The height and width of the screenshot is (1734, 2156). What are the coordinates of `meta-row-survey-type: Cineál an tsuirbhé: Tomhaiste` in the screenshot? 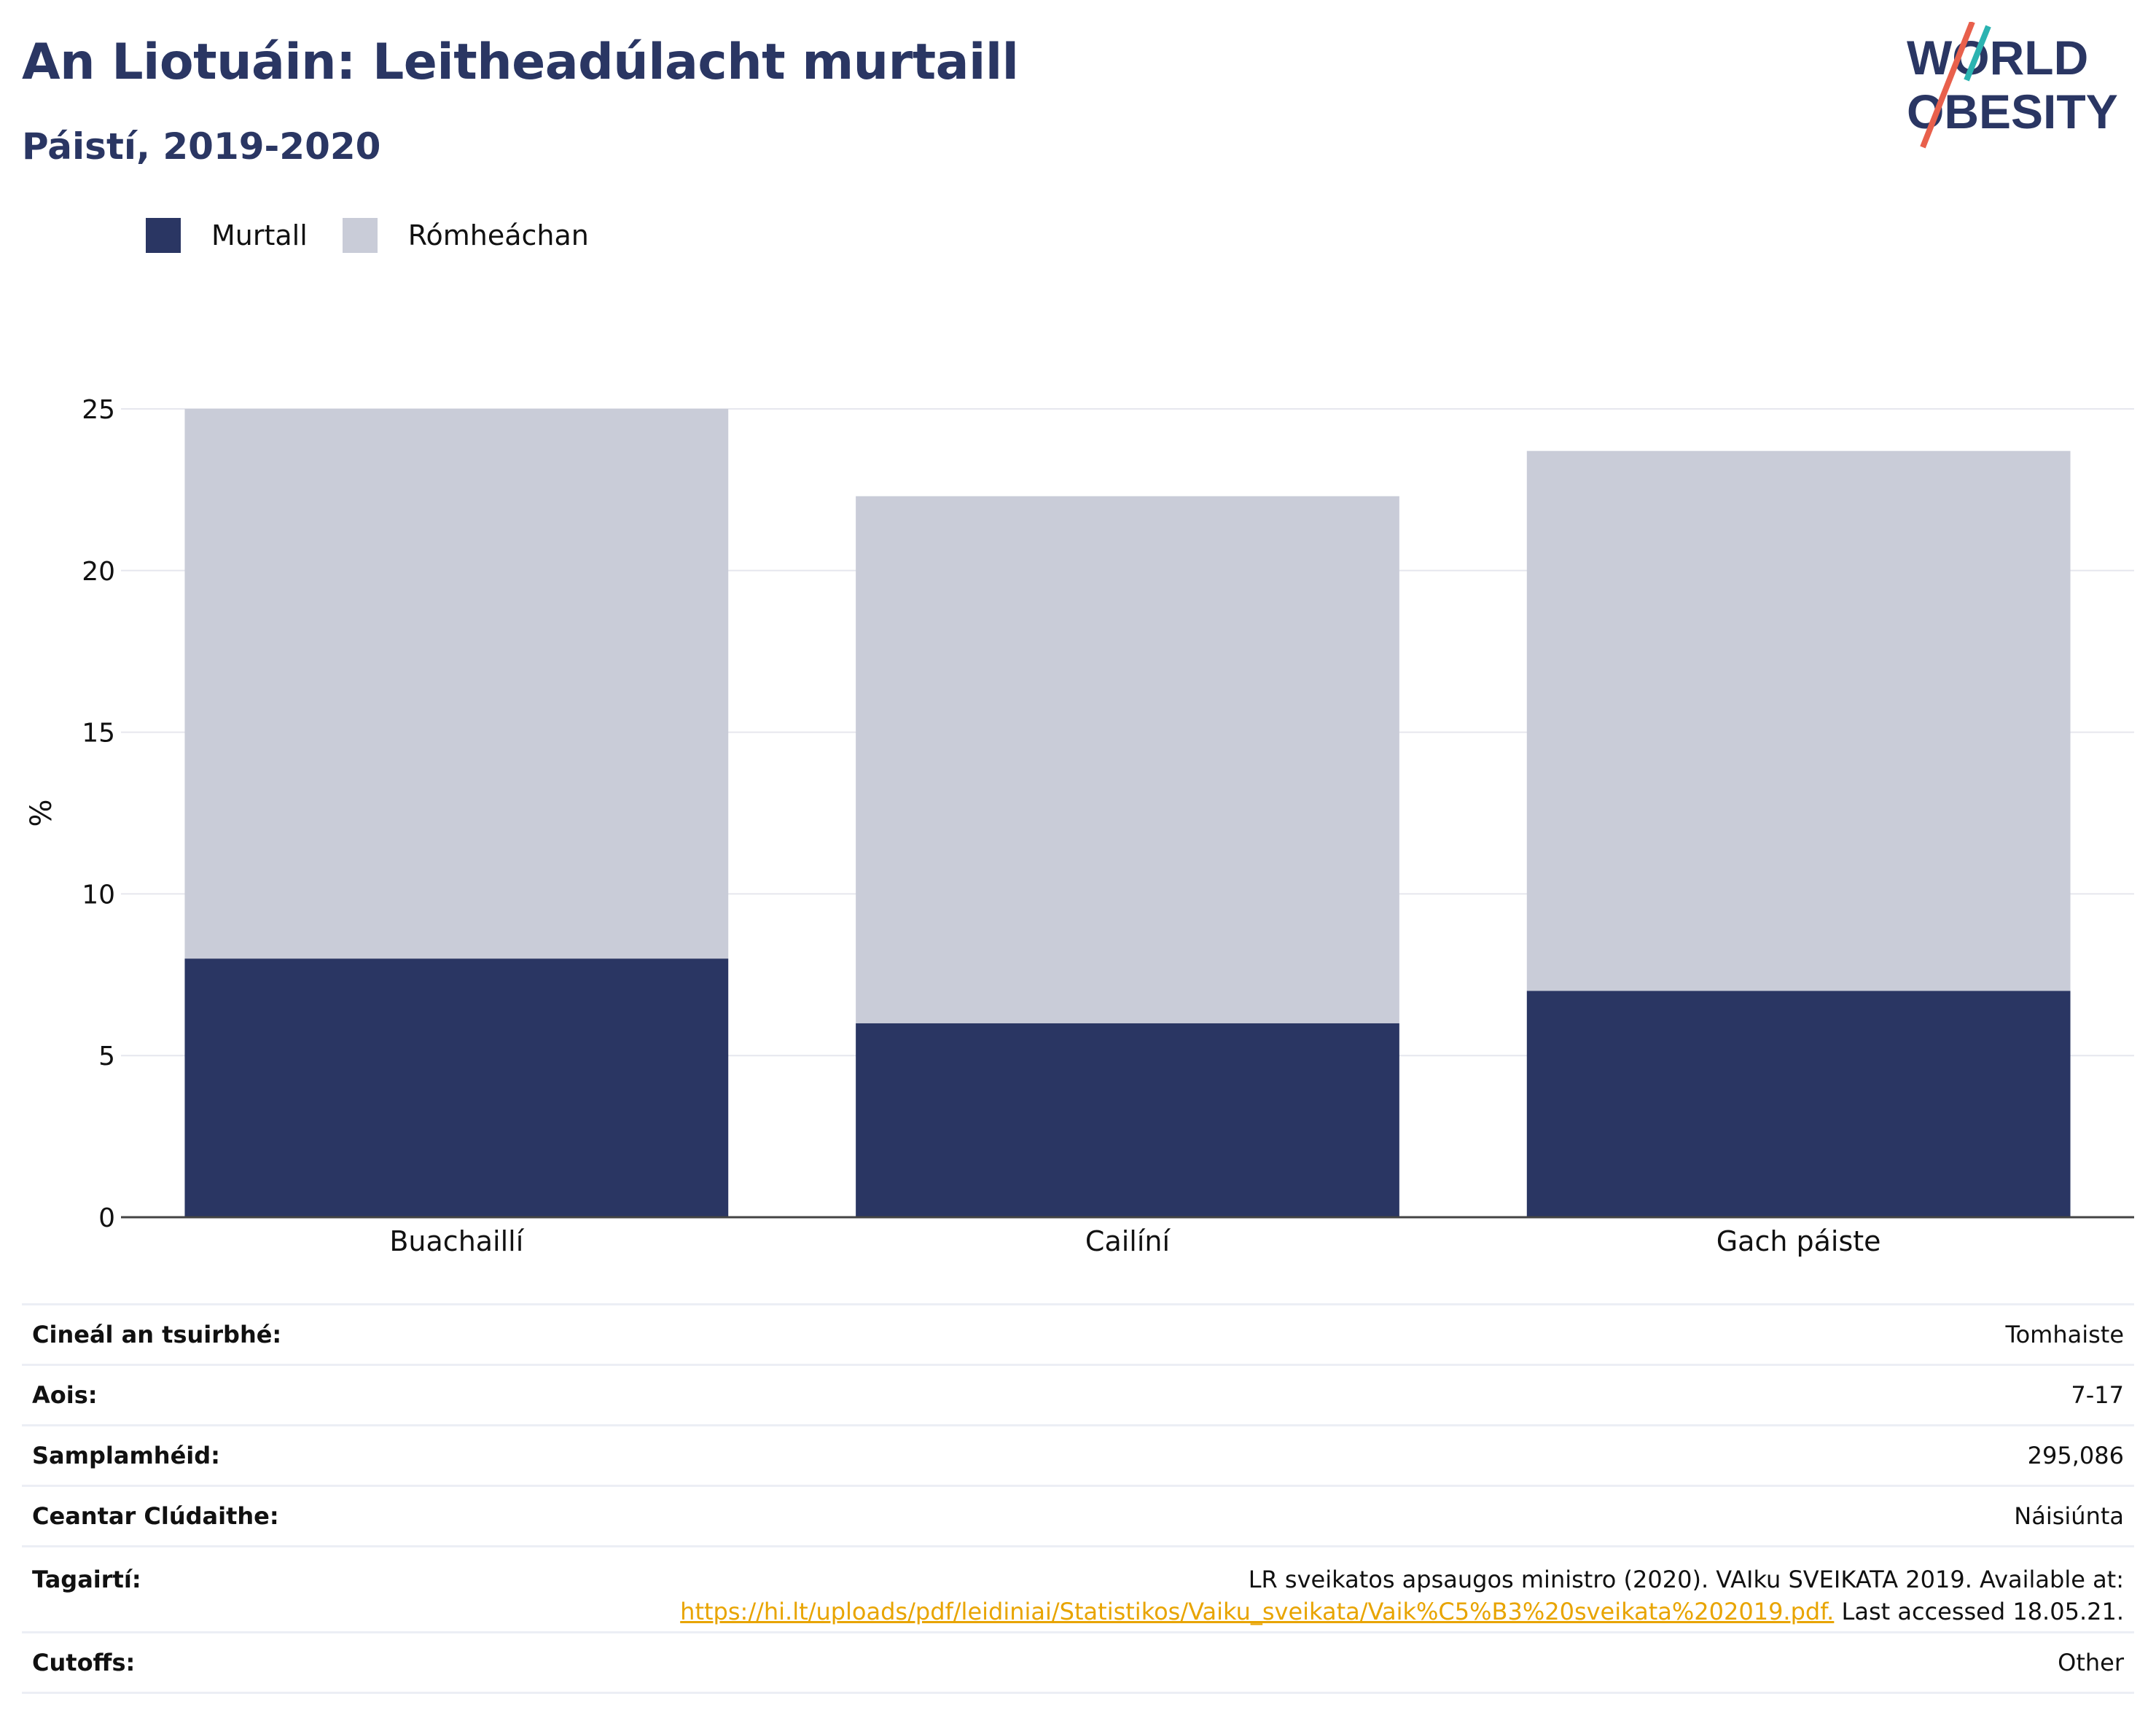 It's located at (1078, 1335).